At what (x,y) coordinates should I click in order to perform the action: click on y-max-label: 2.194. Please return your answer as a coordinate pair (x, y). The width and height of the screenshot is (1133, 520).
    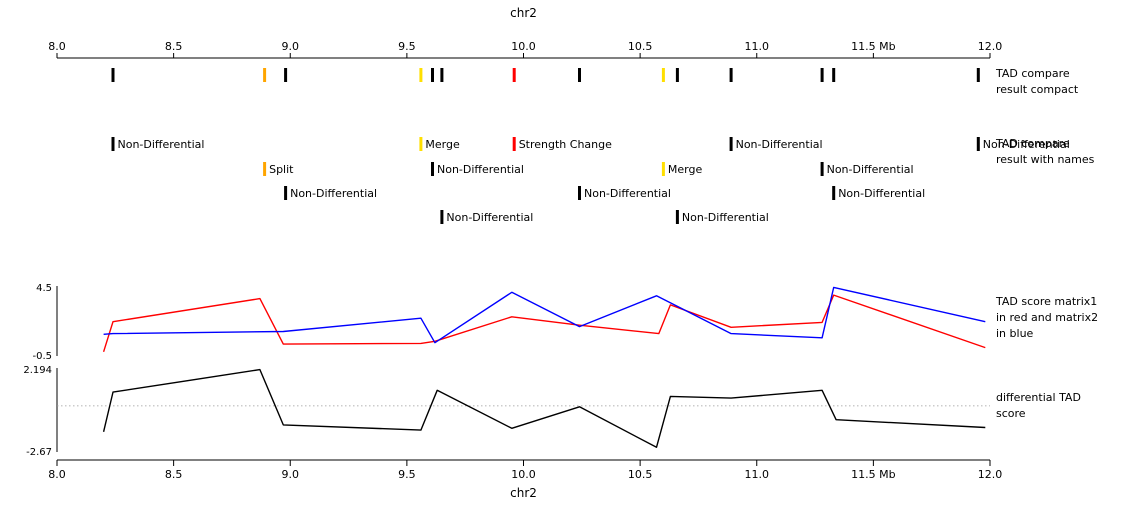
    Looking at the image, I should click on (37, 370).